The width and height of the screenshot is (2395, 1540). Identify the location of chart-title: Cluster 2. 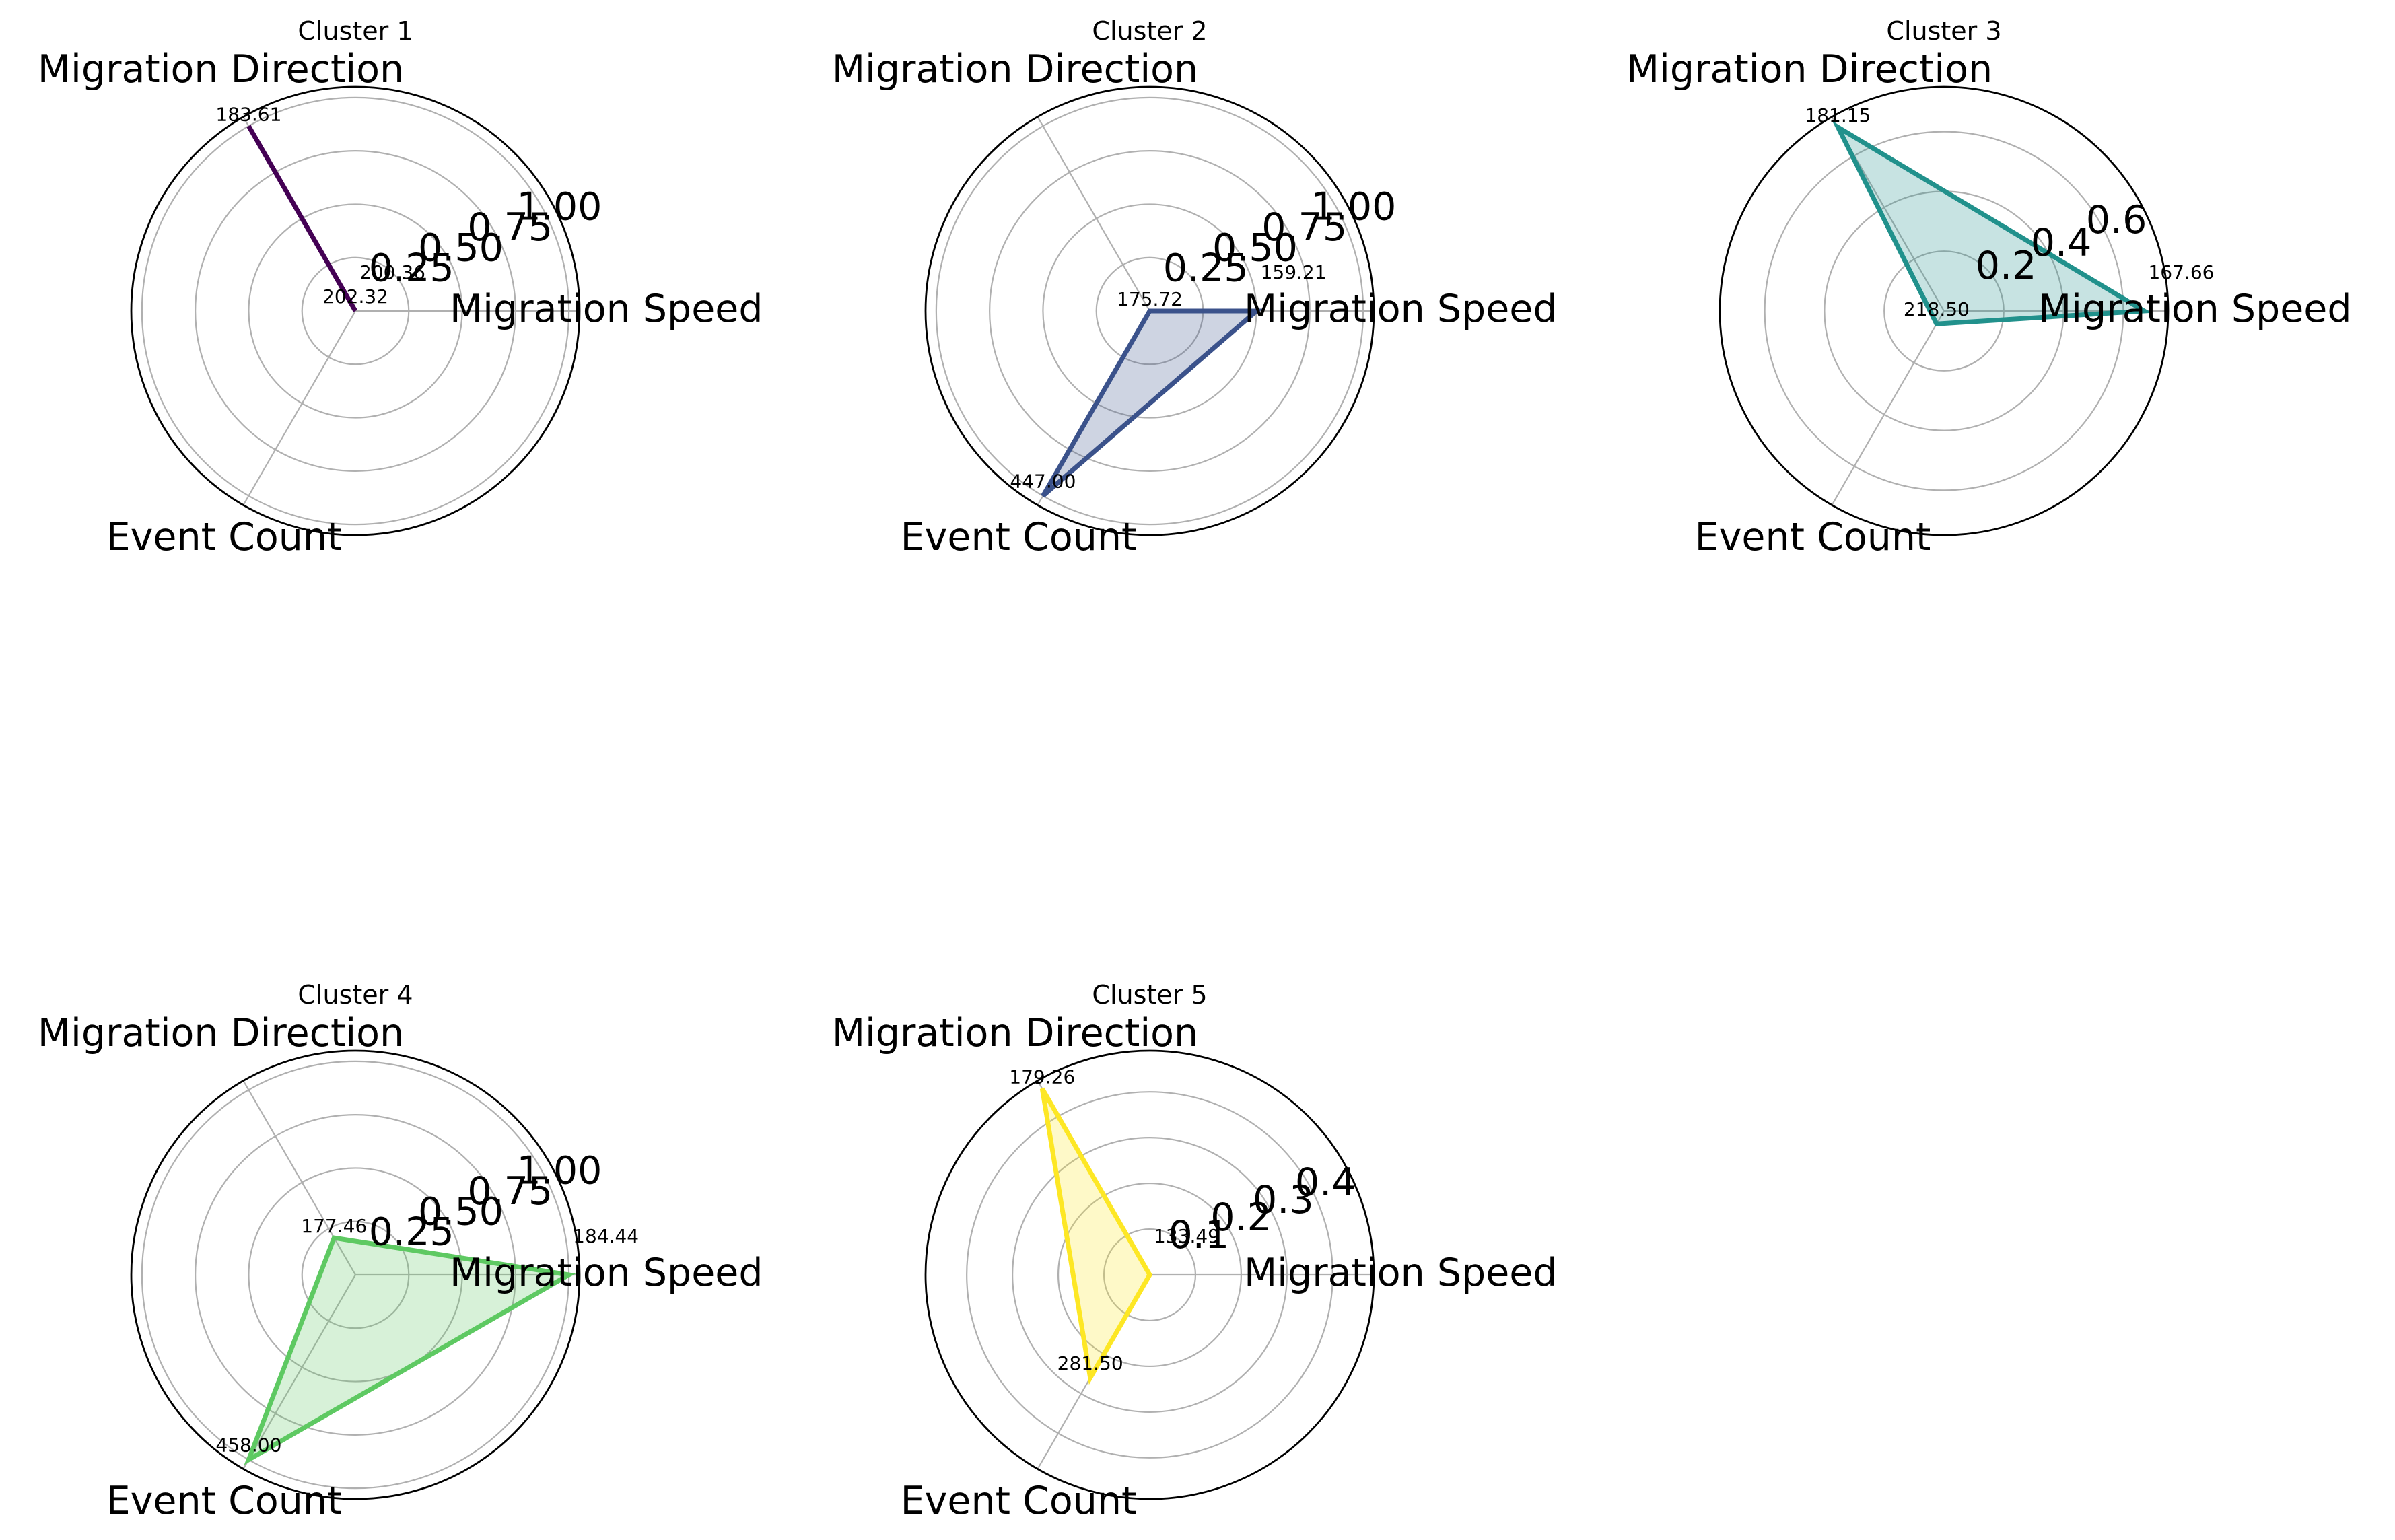
(1149, 31).